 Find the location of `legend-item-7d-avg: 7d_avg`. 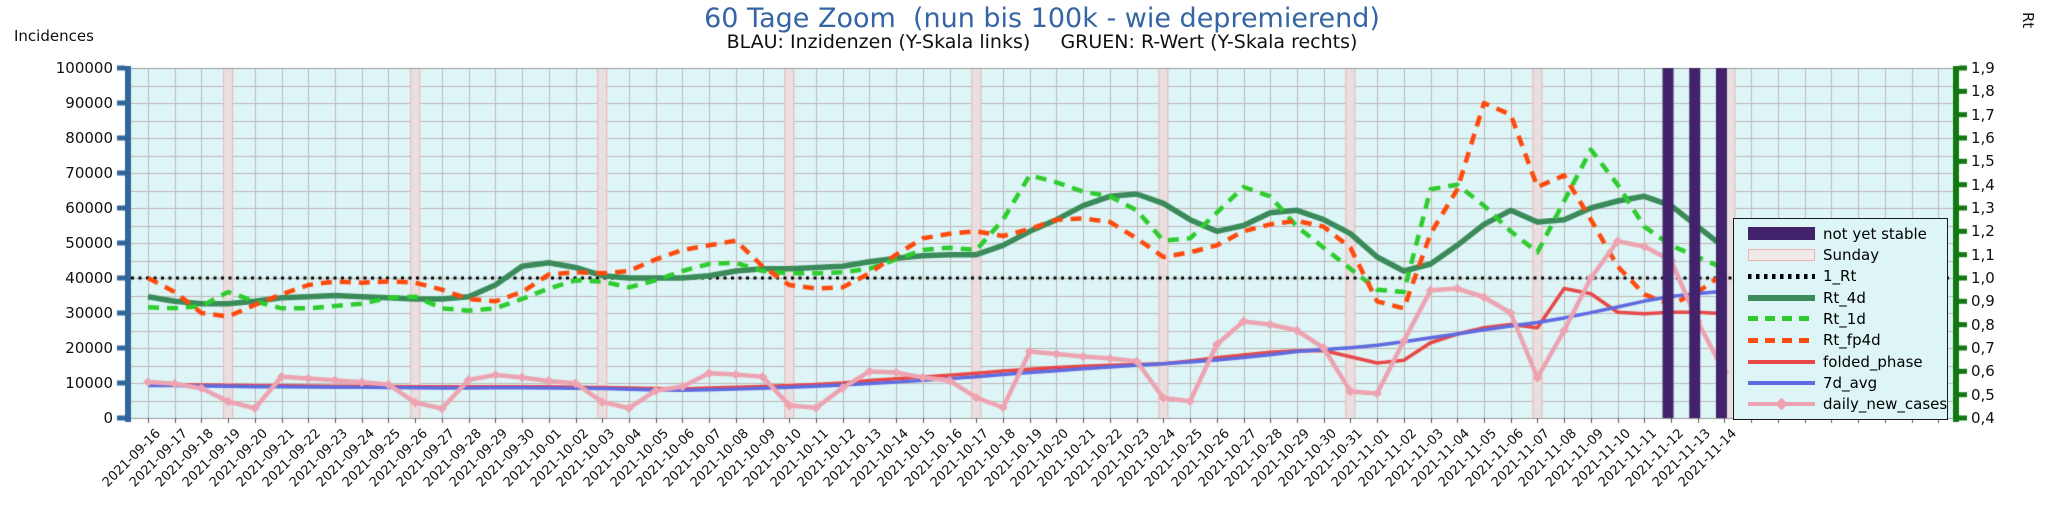

legend-item-7d-avg: 7d_avg is located at coordinates (1843, 383).